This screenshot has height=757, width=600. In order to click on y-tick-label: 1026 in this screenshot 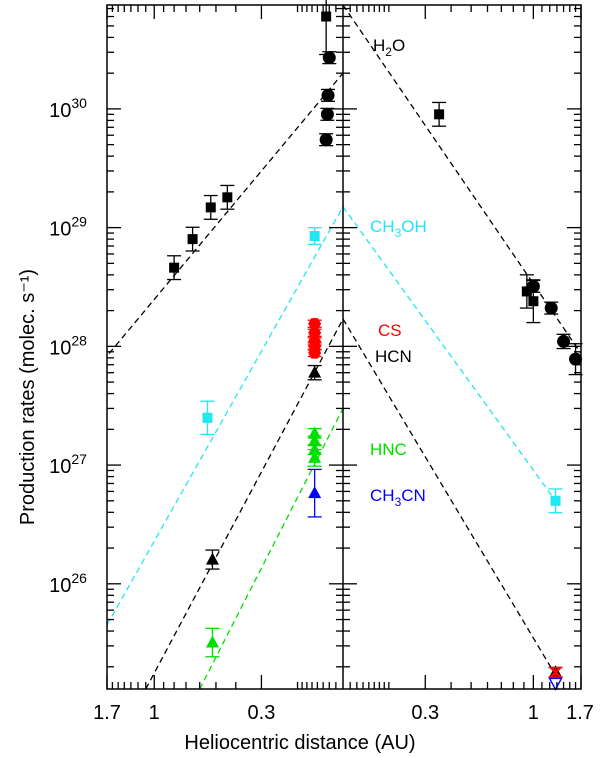, I will do `click(68, 583)`.